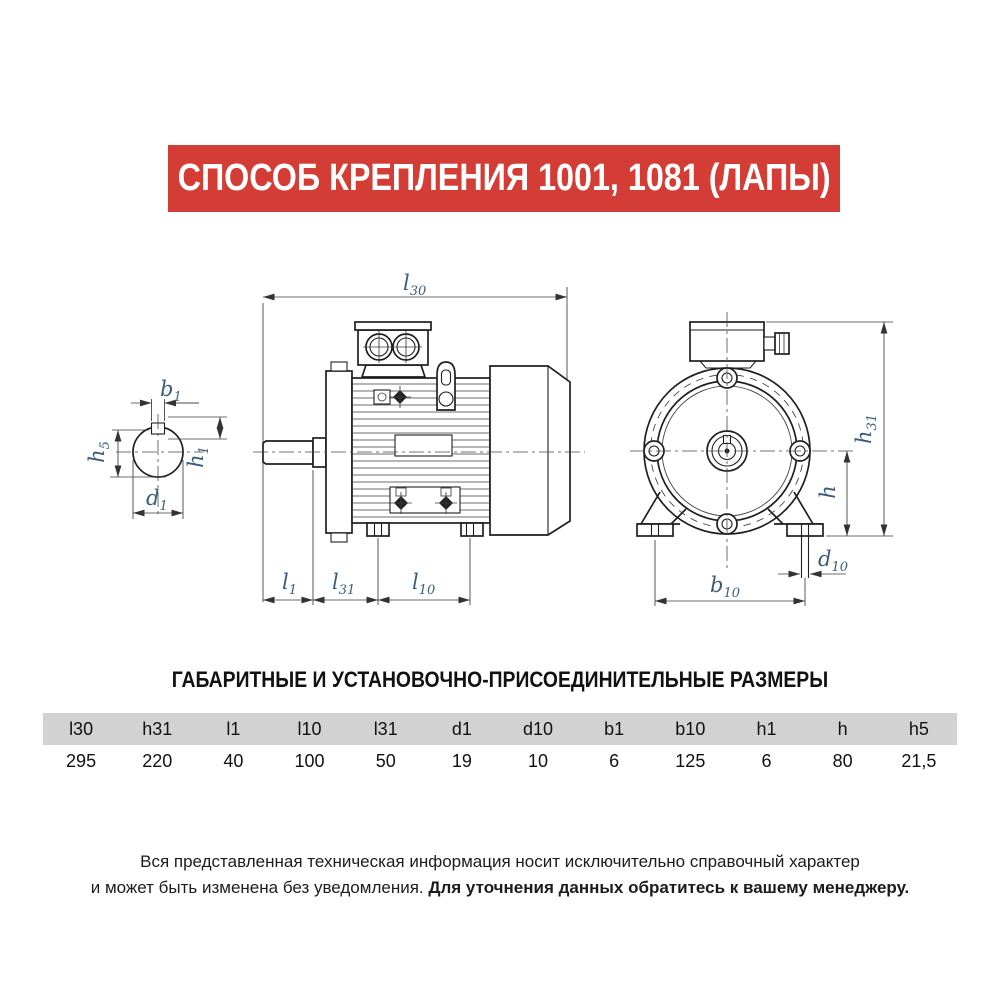  Describe the element at coordinates (157, 729) in the screenshot. I see `col-header-h31: h31` at that location.